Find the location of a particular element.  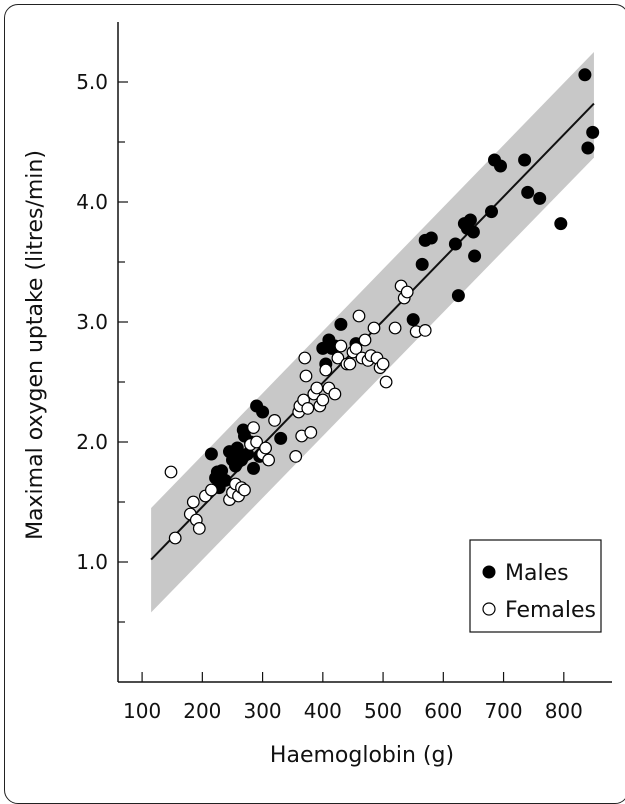

y-axis-title: Maximal oxygen uptake (litres/min) is located at coordinates (35, 345).